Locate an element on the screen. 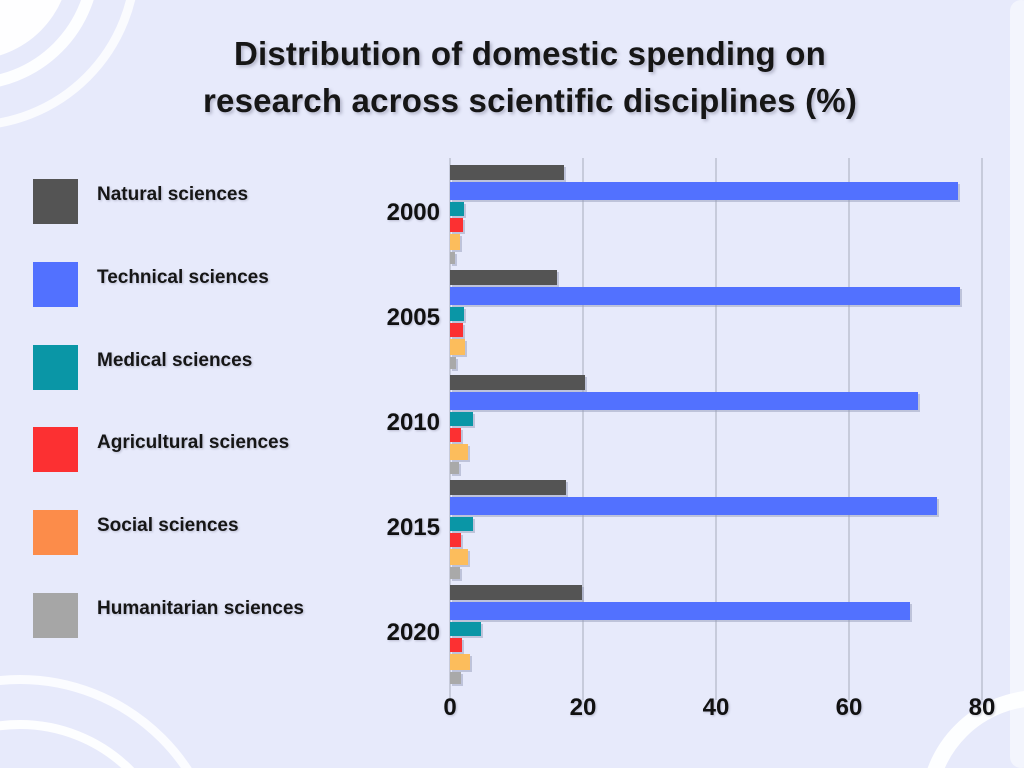 The width and height of the screenshot is (1024, 768). year-label-2020: 2020 is located at coordinates (413, 632).